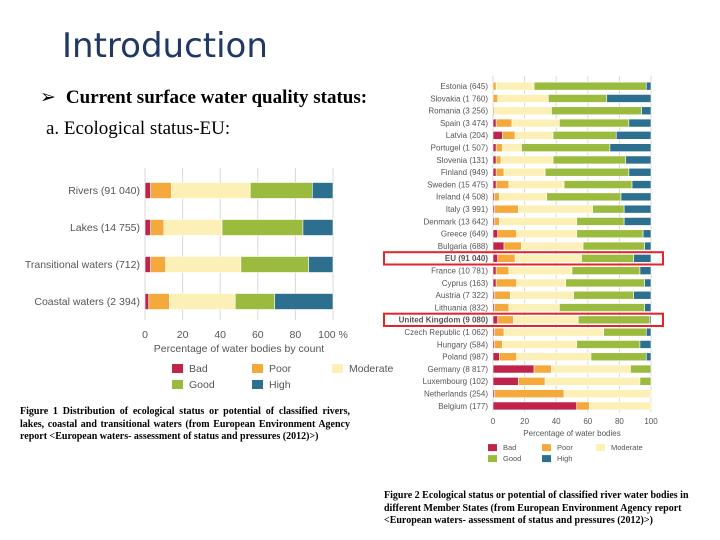 The width and height of the screenshot is (720, 540). I want to click on category-label: Estonia (645), so click(464, 86).